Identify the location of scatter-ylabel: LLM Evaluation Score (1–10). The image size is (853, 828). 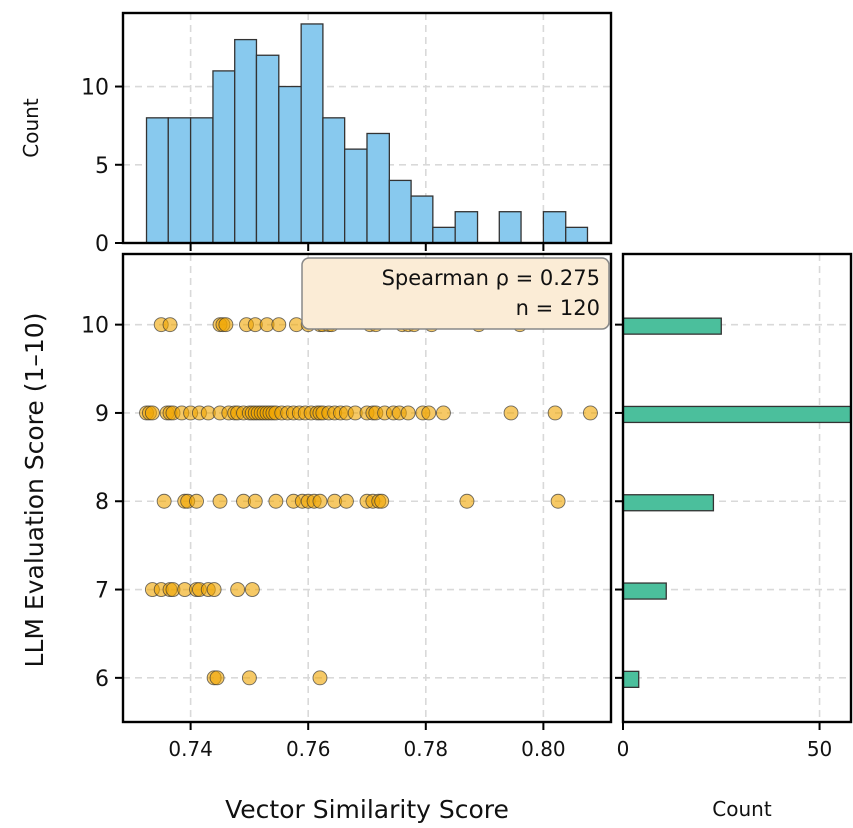
(34, 490).